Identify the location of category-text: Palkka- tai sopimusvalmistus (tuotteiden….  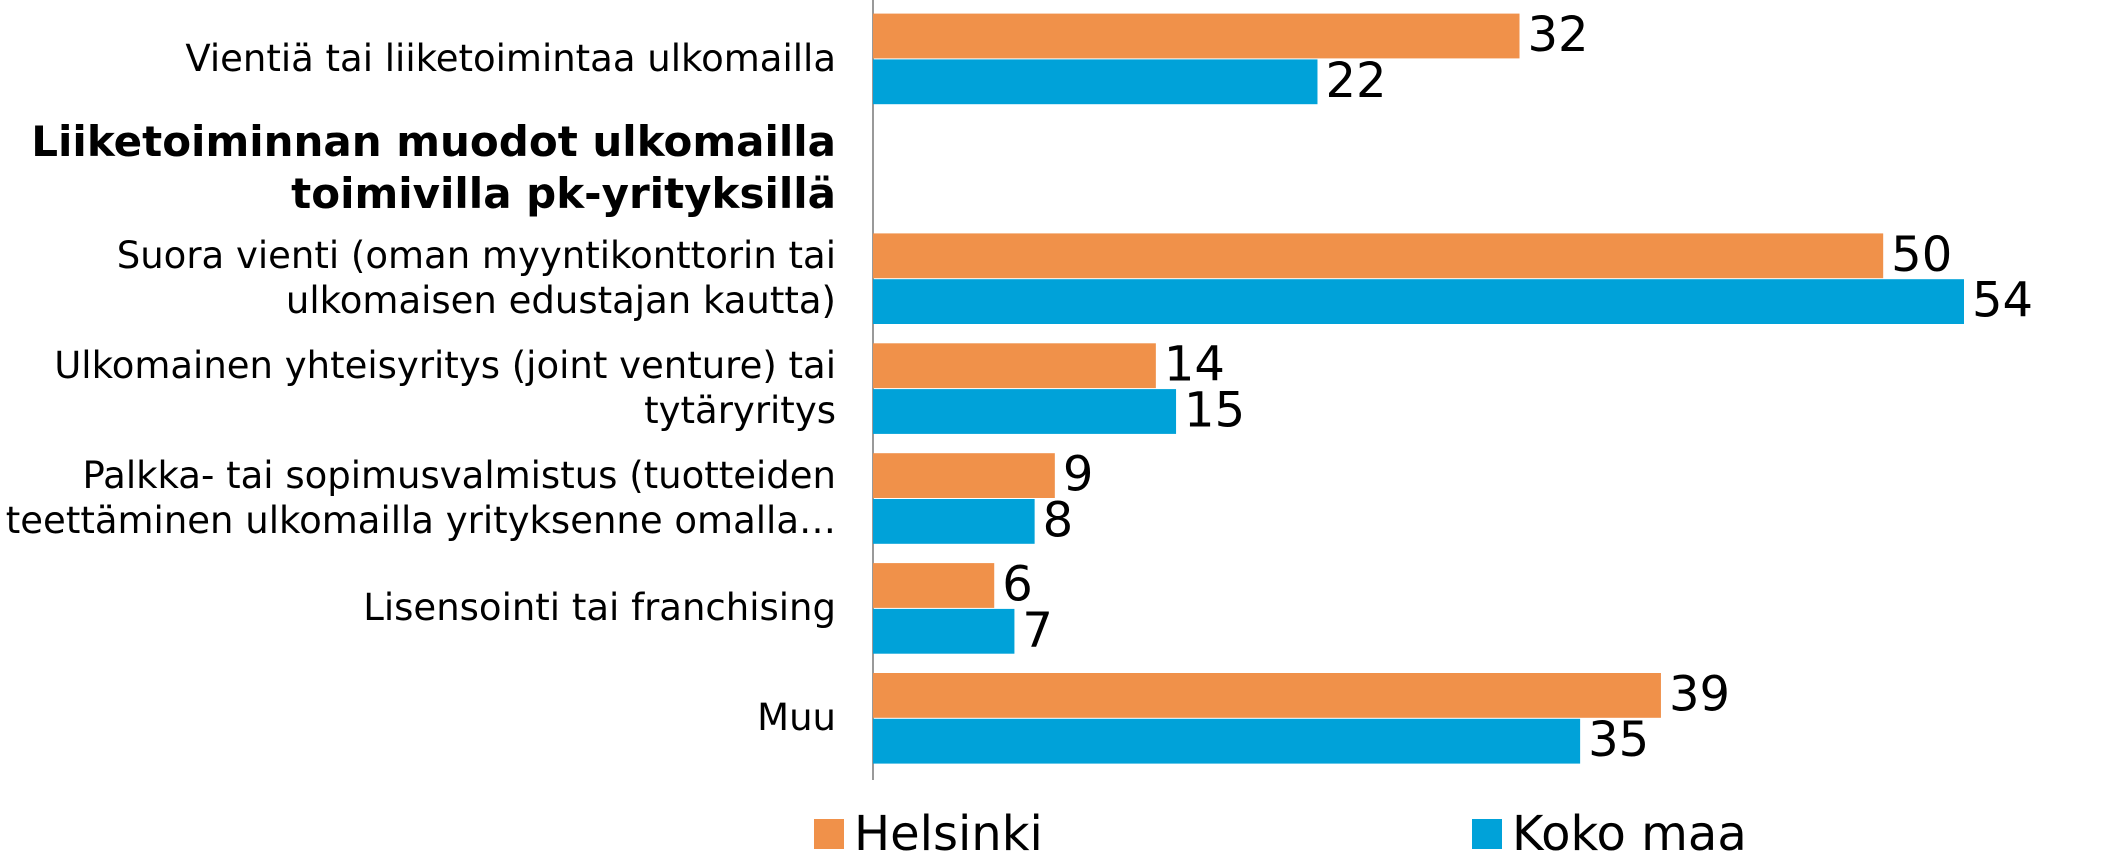
(420, 498).